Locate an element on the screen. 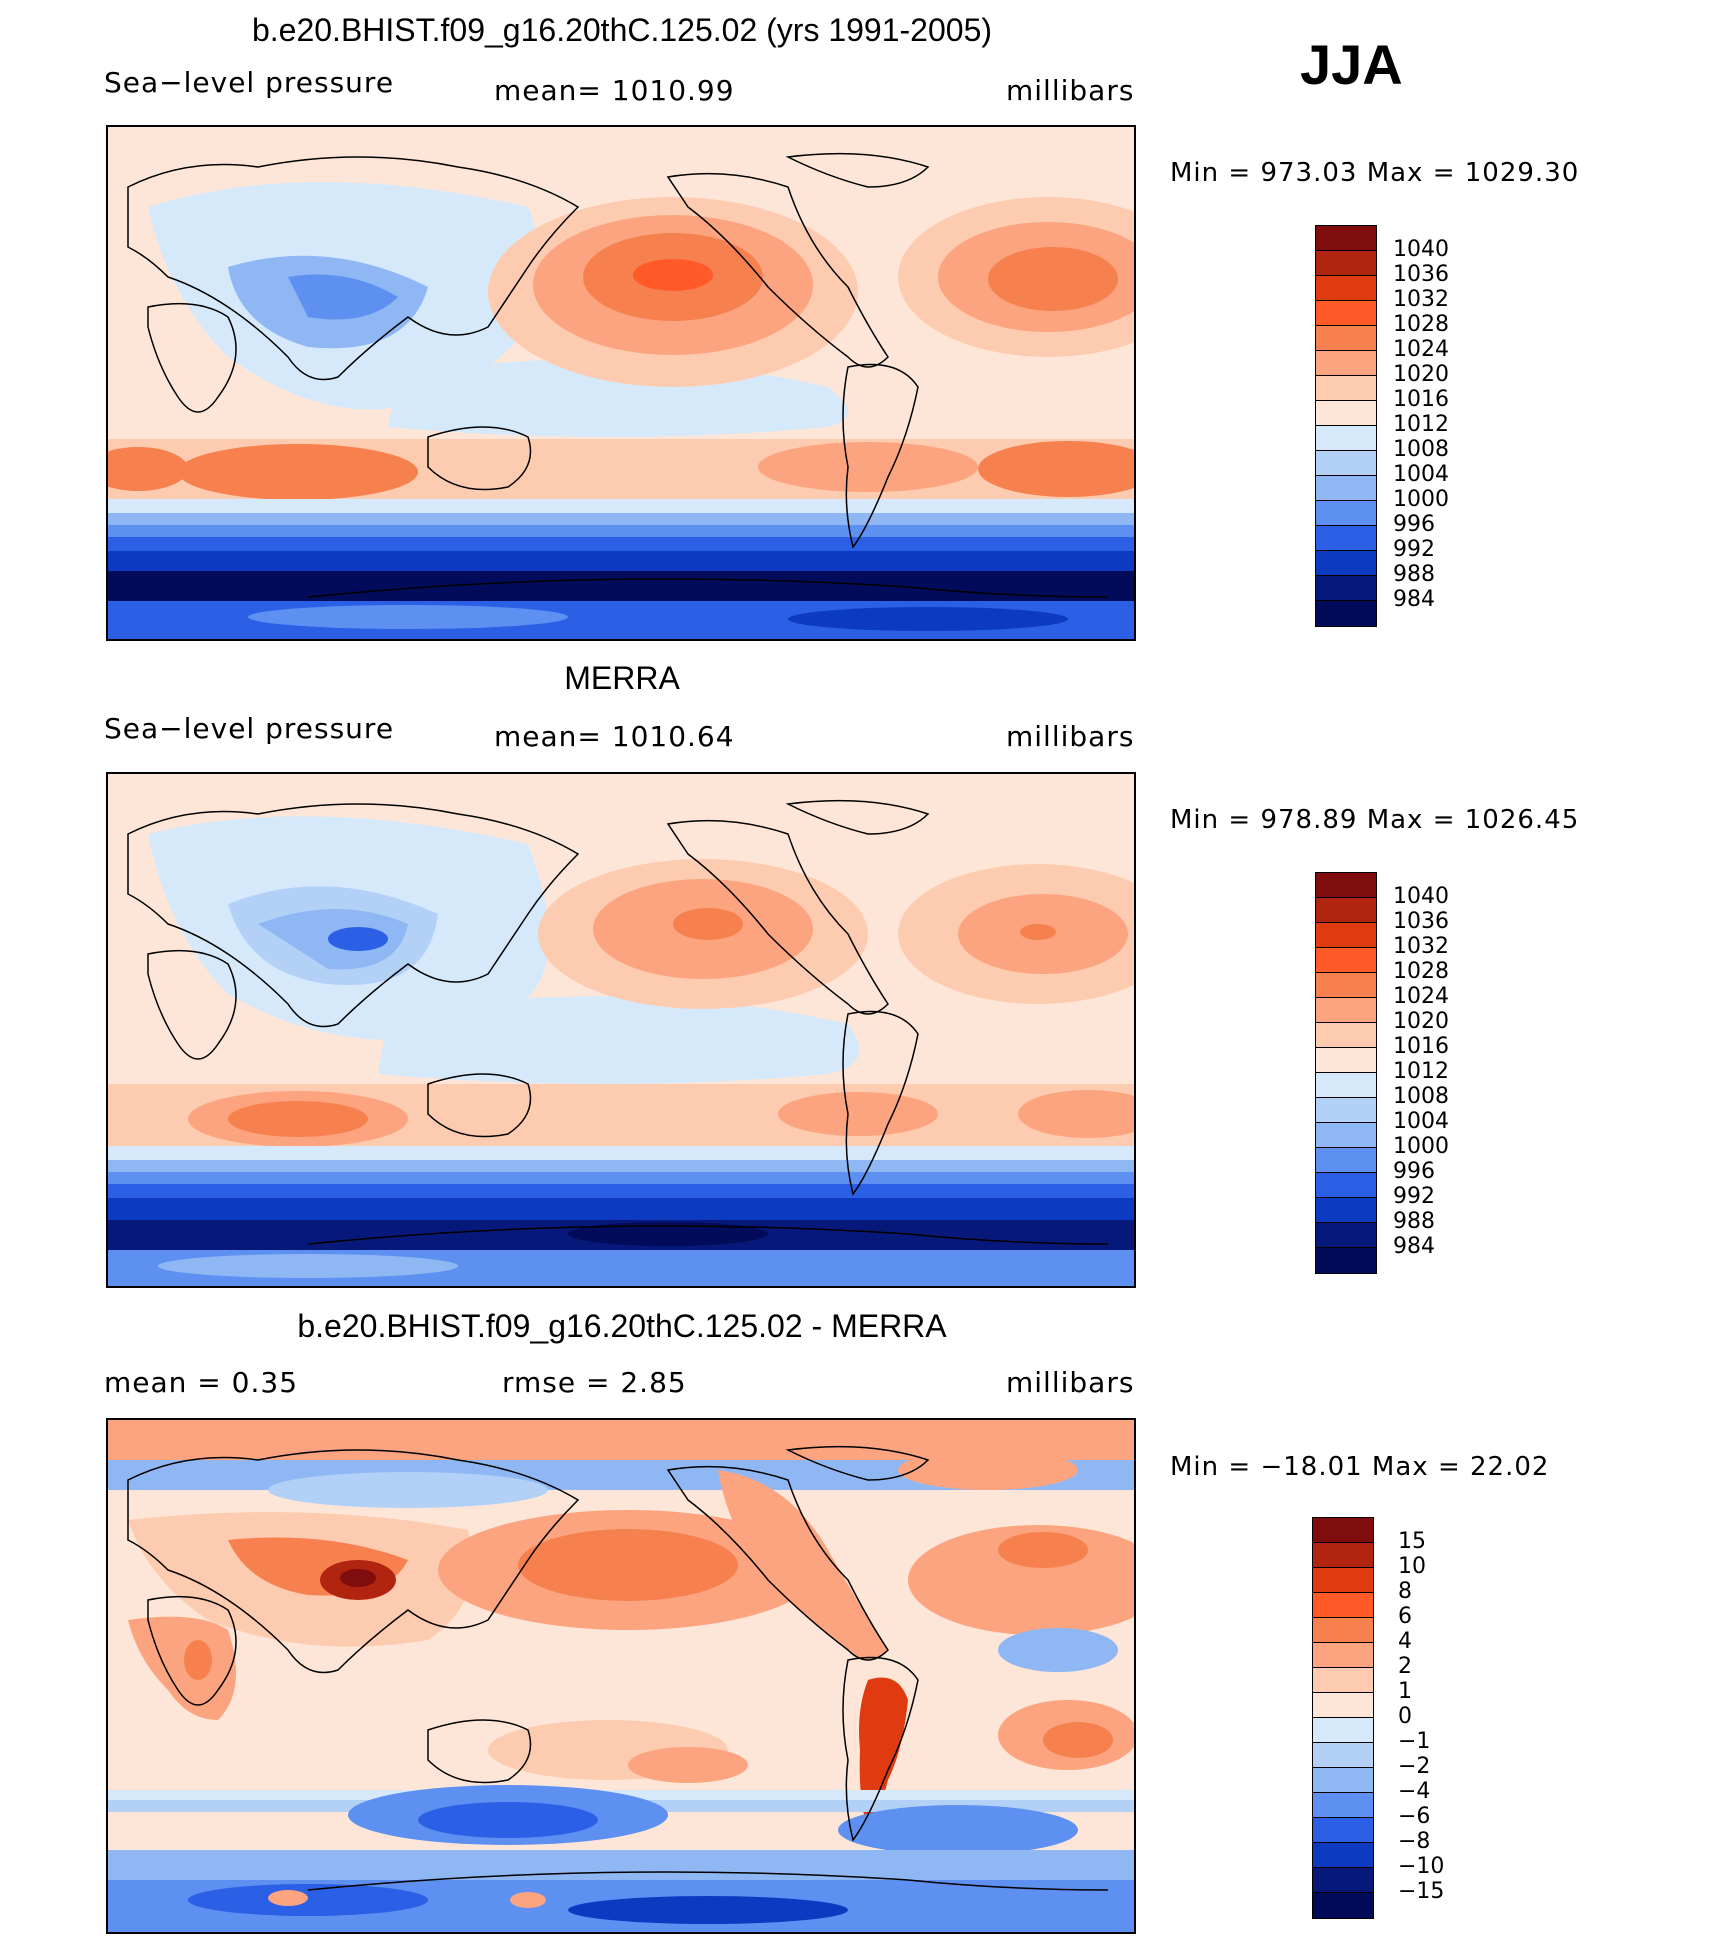  colorbar-tick: 10 is located at coordinates (1412, 1566).